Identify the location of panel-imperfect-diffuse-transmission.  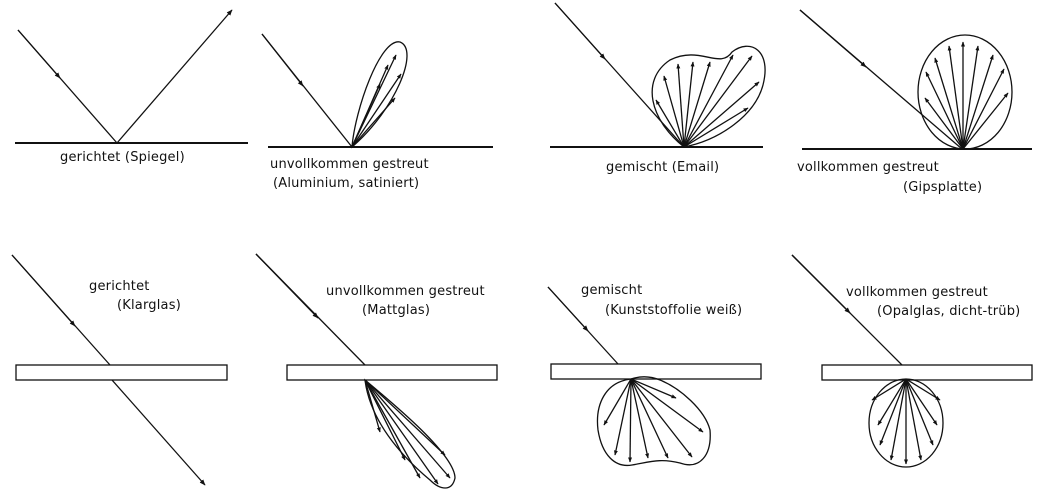
(376, 371).